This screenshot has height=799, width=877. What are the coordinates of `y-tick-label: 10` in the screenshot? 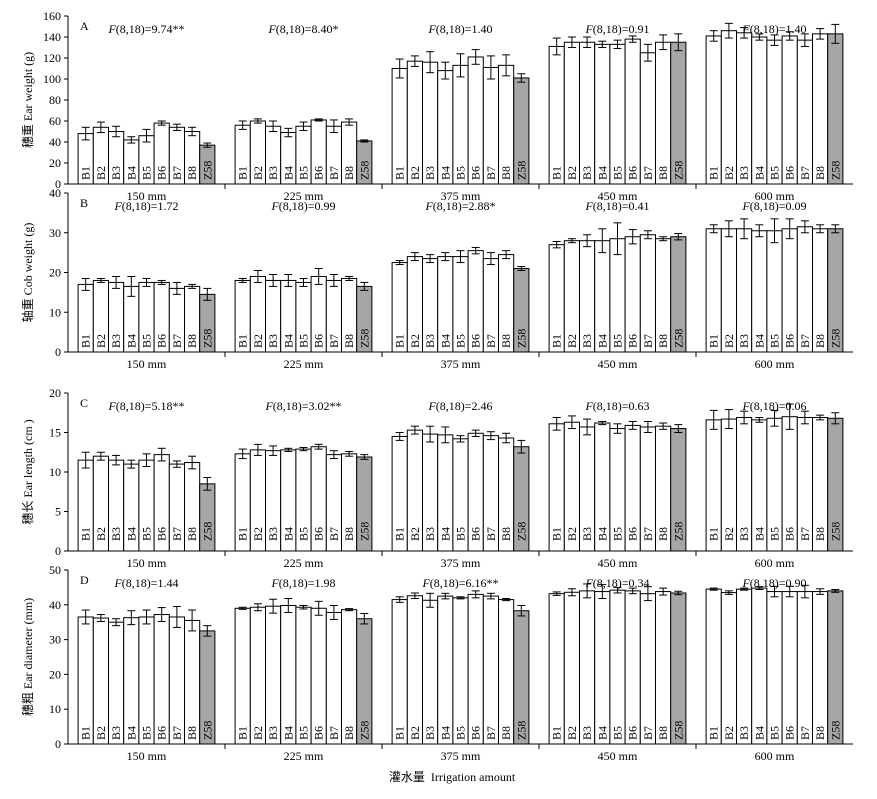 It's located at (55, 709).